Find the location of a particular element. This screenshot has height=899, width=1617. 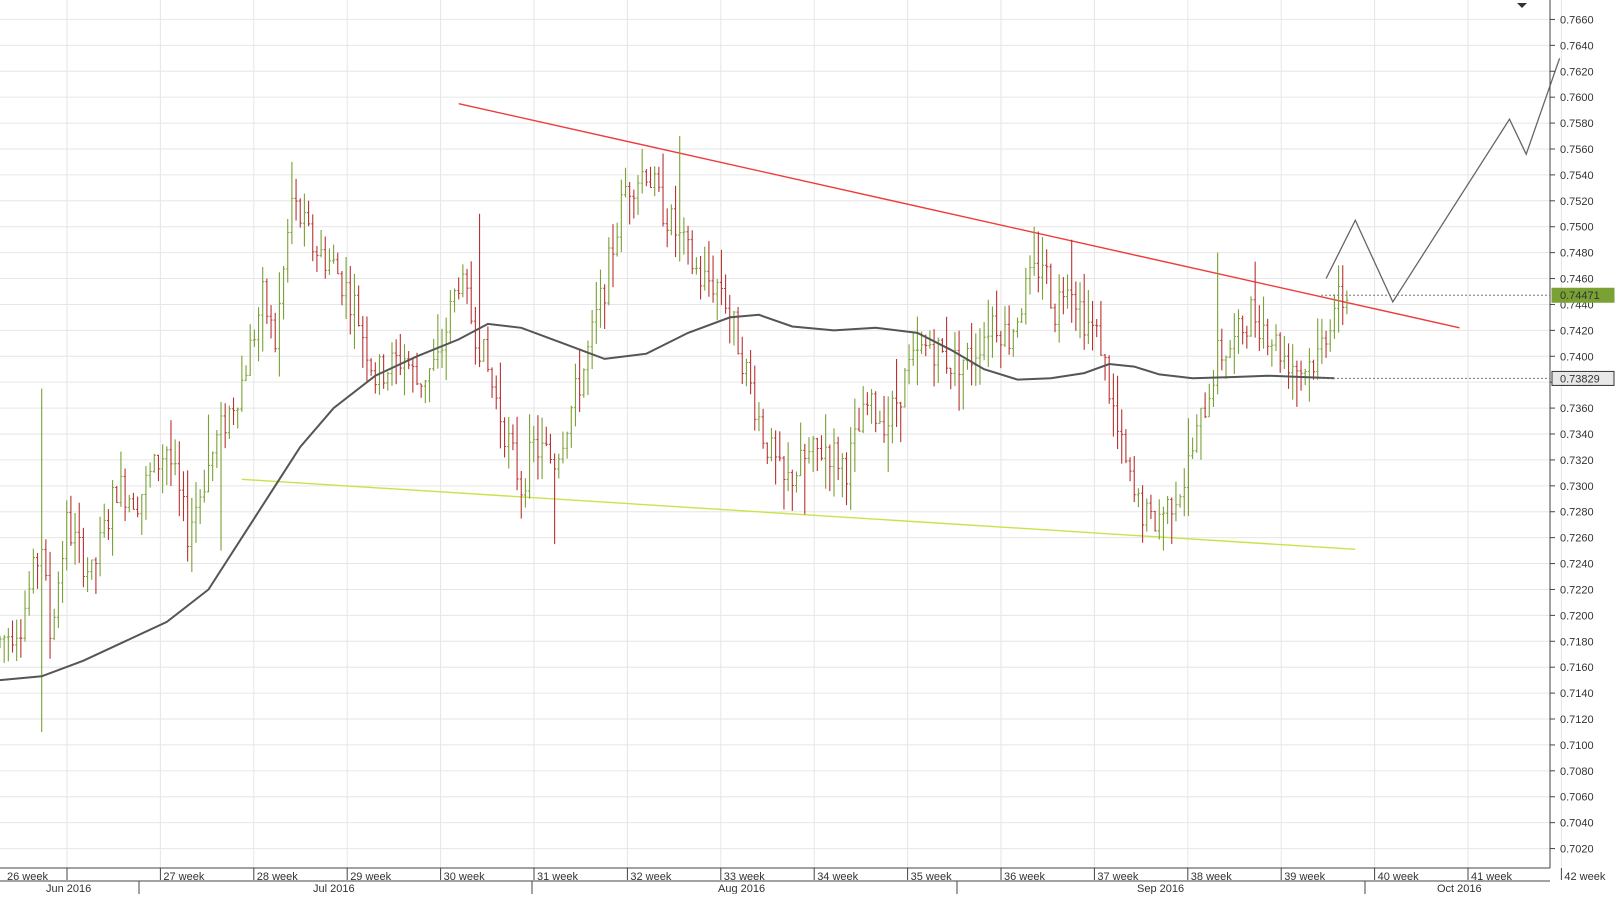

price-tag-box is located at coordinates (1583, 295).